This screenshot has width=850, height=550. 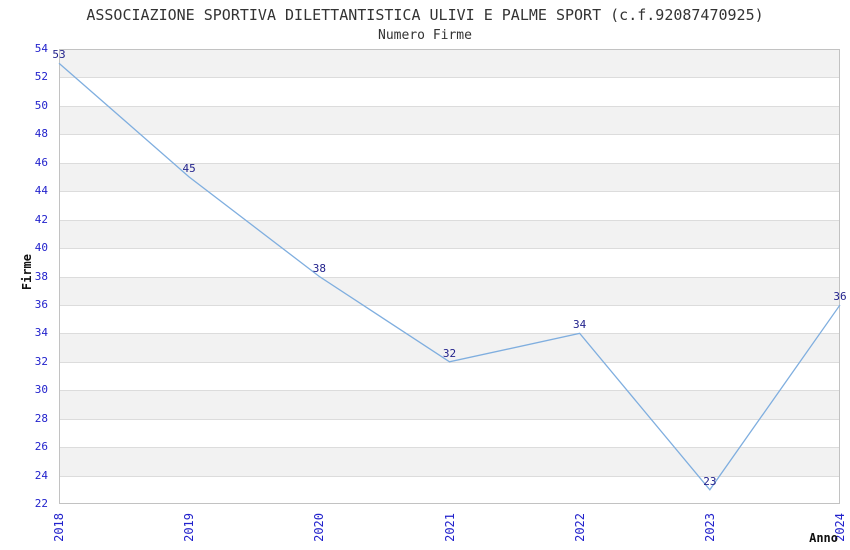 I want to click on data-point-label: 36, so click(x=840, y=296).